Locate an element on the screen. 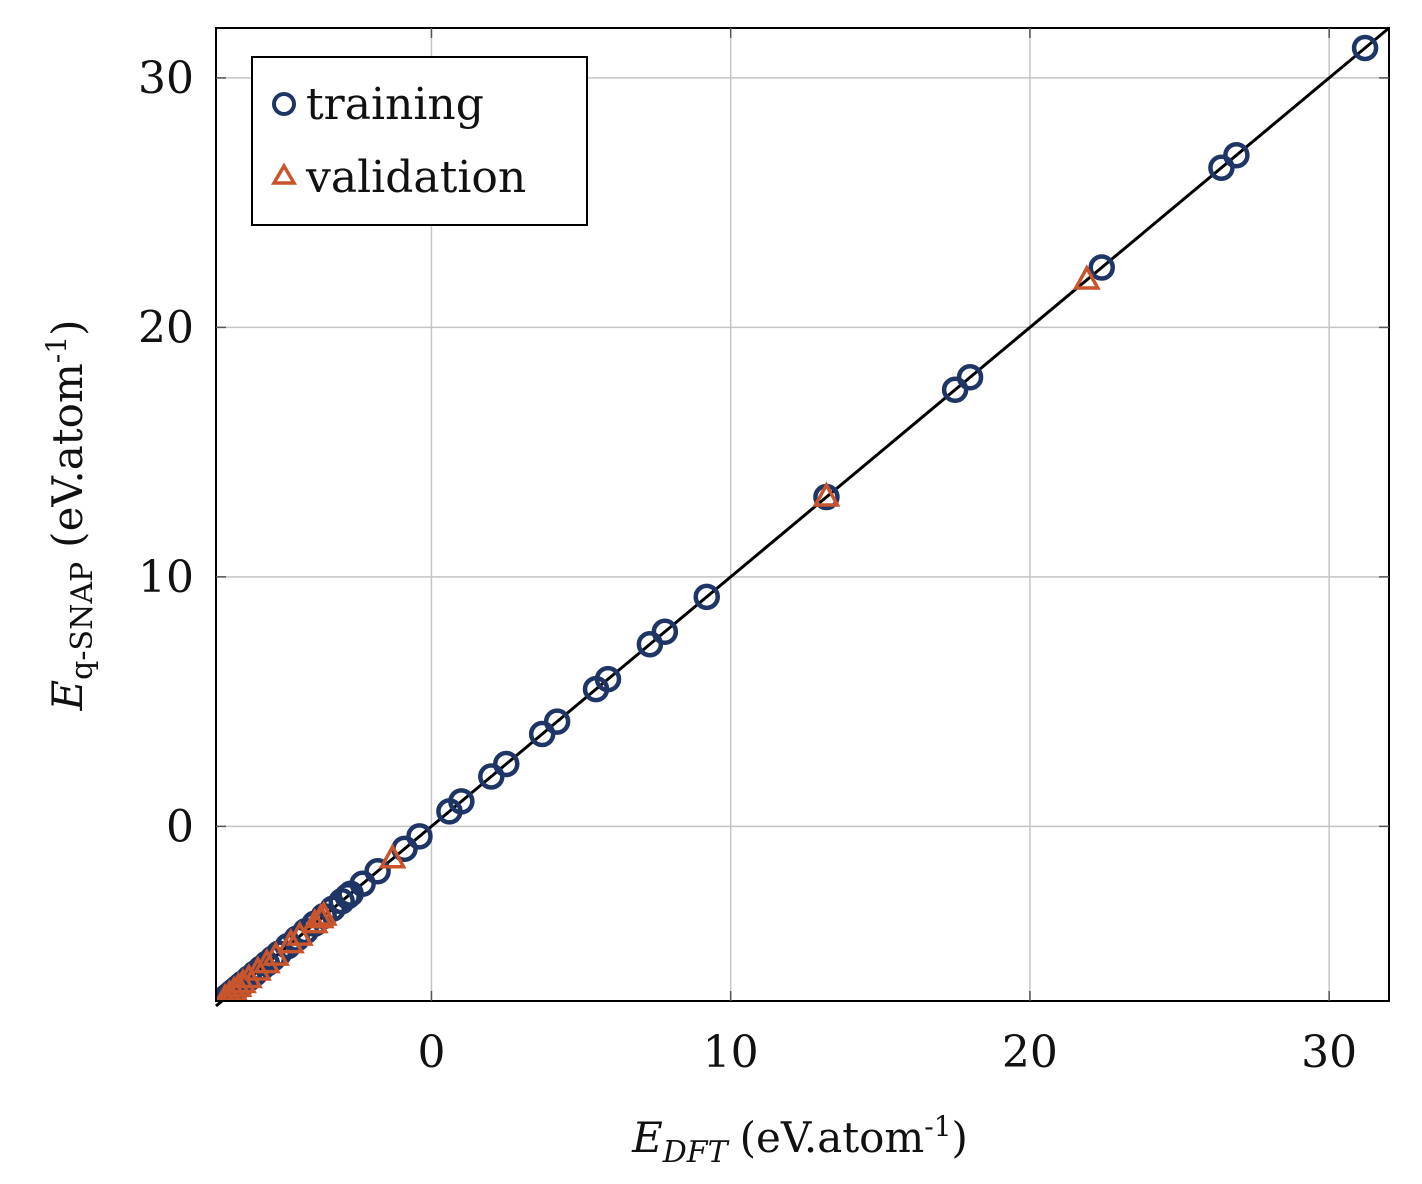 This screenshot has width=1422, height=1184. y-axis-label: Eq-SNAP (eV.atom-1) is located at coordinates (70, 516).